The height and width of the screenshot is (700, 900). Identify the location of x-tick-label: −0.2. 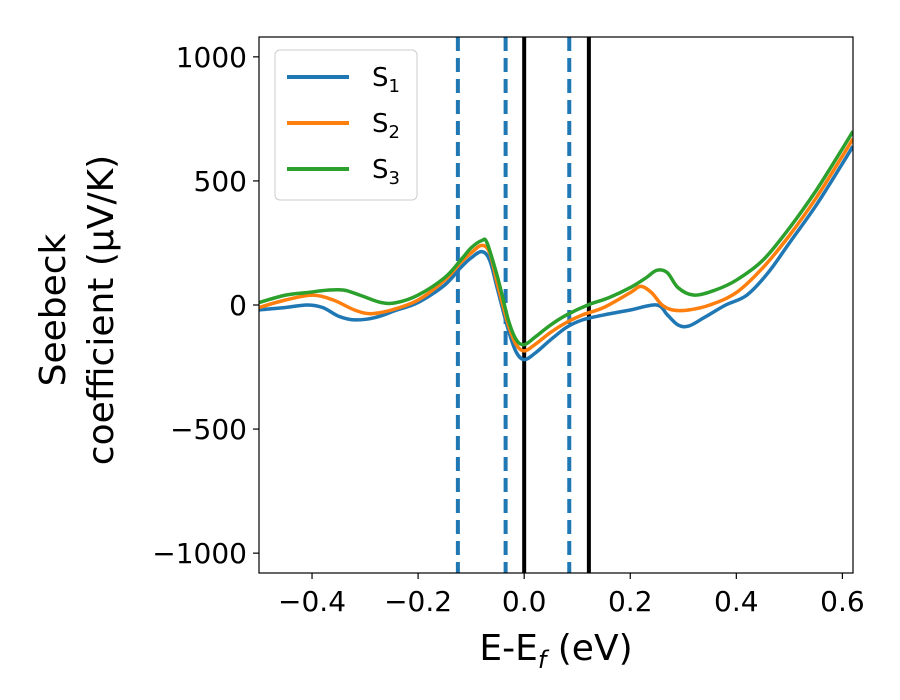
(418, 601).